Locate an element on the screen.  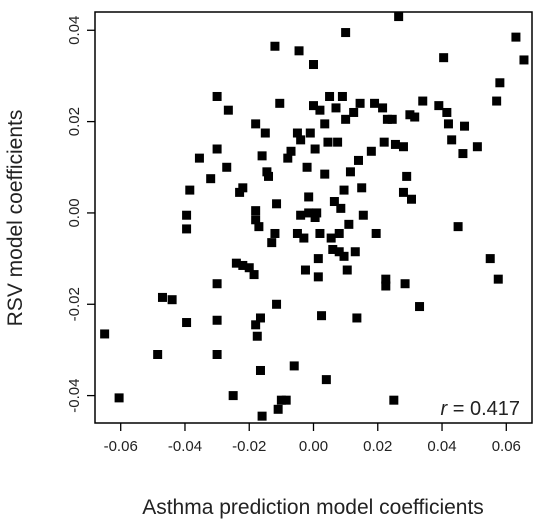
y-tick-label: 0.02 is located at coordinates (74, 121).